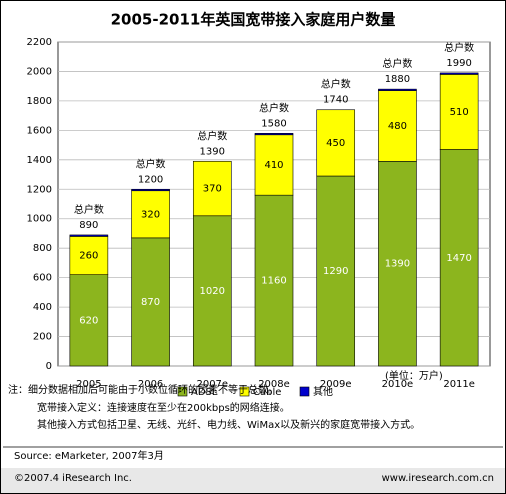  I want to click on value-label: 870, so click(150, 302).